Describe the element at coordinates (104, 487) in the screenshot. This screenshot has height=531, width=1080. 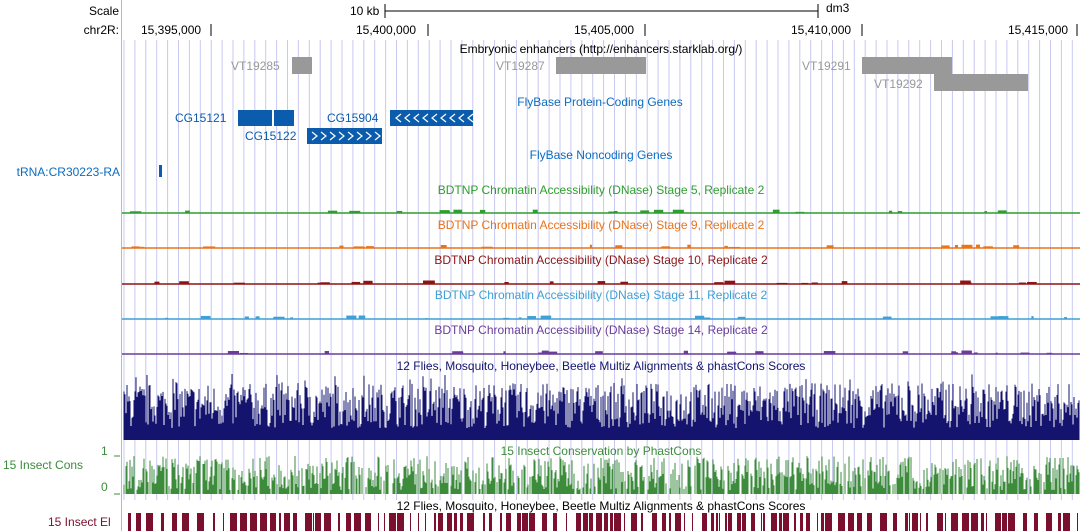
I see `phastcons-axis-bottom: 0` at that location.